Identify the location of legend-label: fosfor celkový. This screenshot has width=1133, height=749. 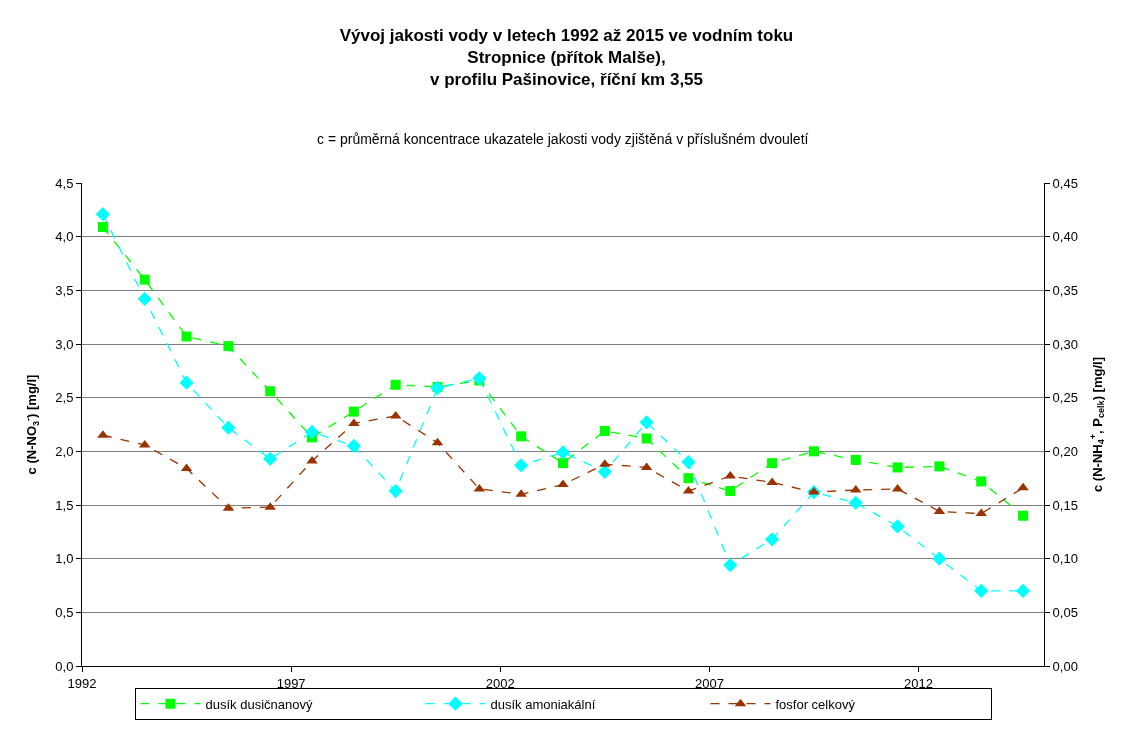
(815, 704).